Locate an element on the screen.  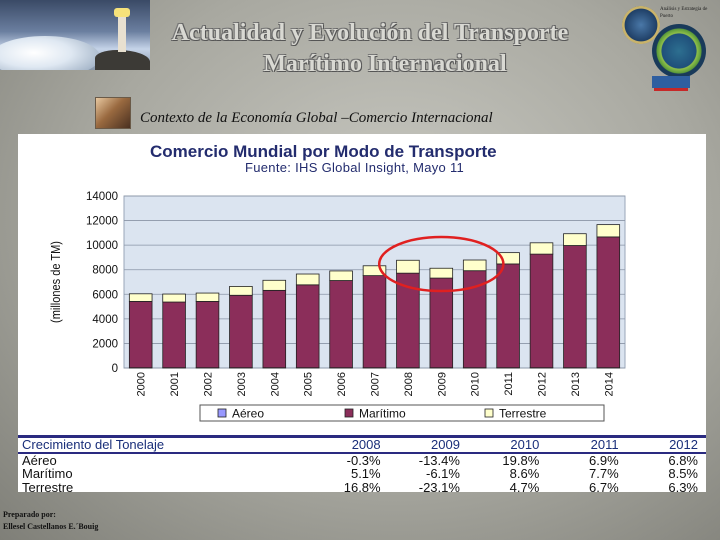
x-tick-label: 2007 is located at coordinates (376, 384).